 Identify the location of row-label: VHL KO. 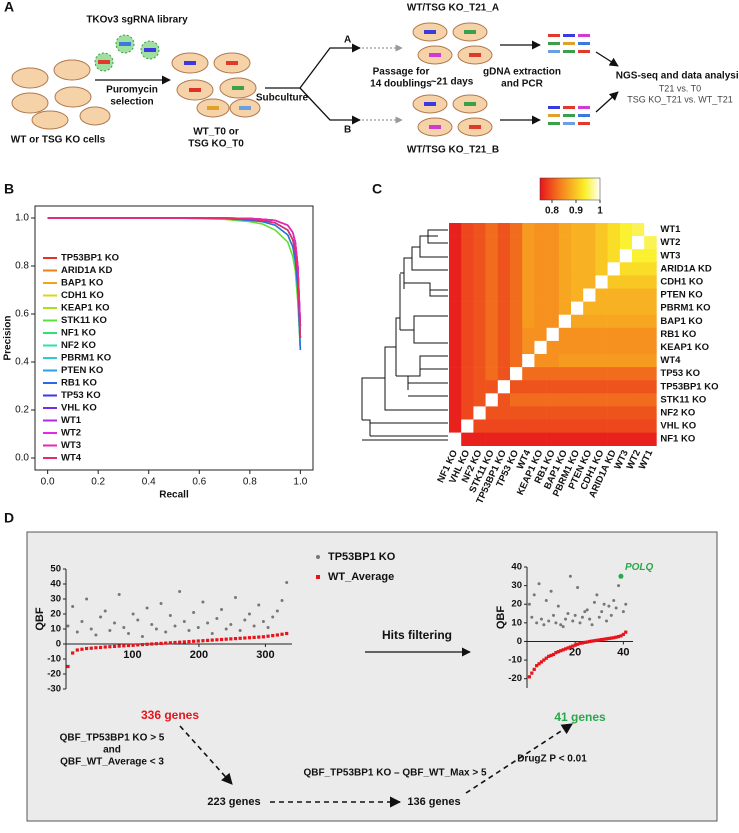
(678, 426).